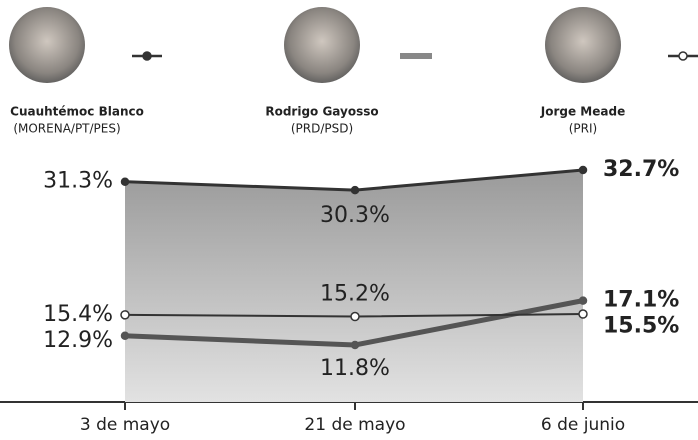  Describe the element at coordinates (582, 112) in the screenshot. I see `legend-name: Jorge Meade` at that location.